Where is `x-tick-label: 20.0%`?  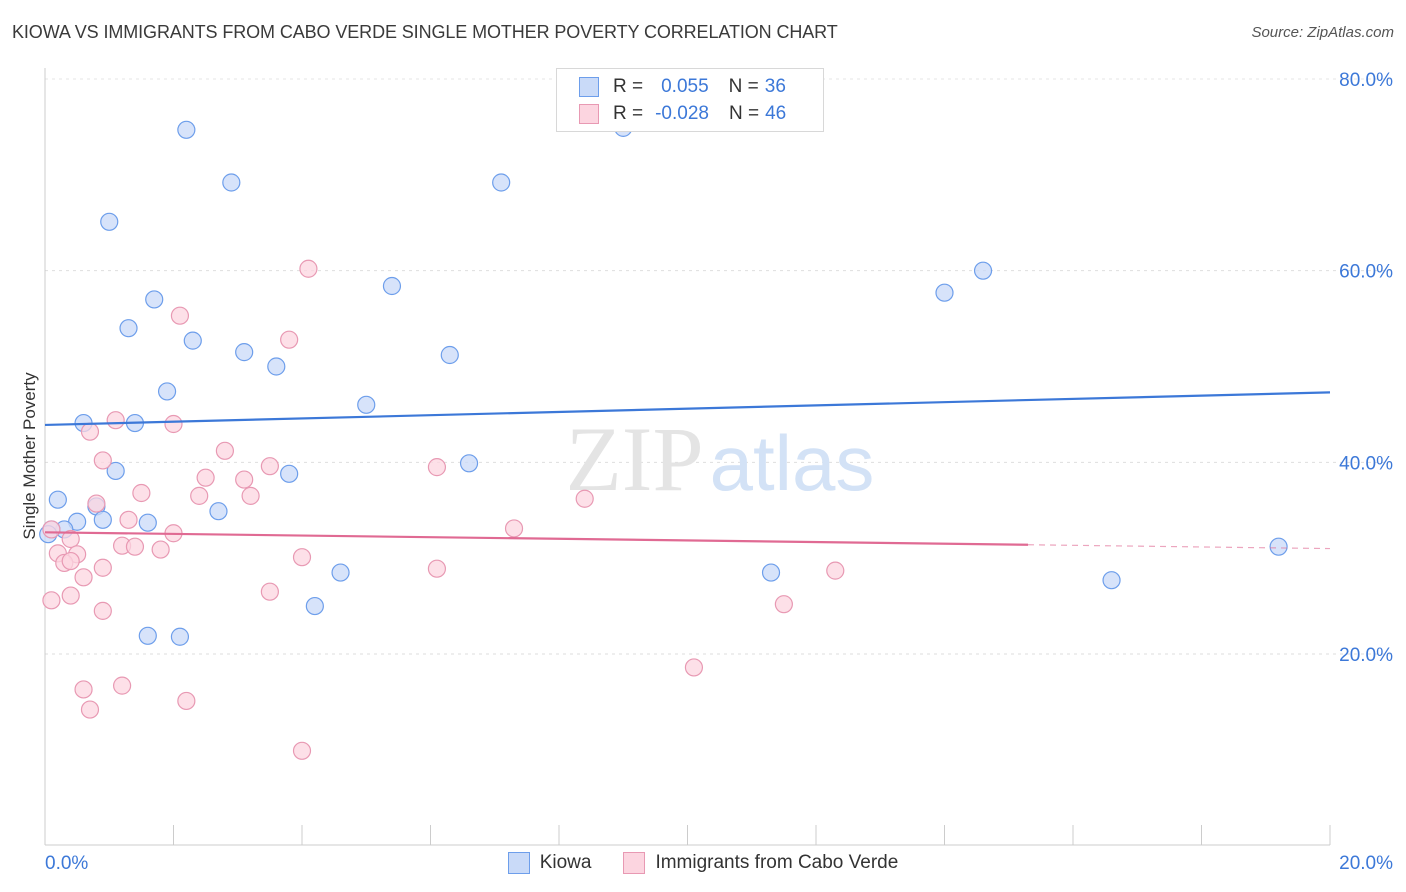 x-tick-label: 20.0% is located at coordinates (1366, 863).